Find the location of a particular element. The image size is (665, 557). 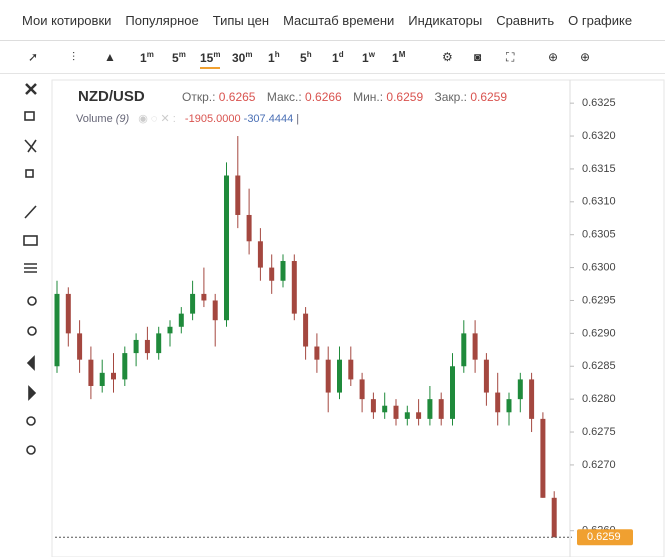

timeframe-button: 15m is located at coordinates (210, 59).